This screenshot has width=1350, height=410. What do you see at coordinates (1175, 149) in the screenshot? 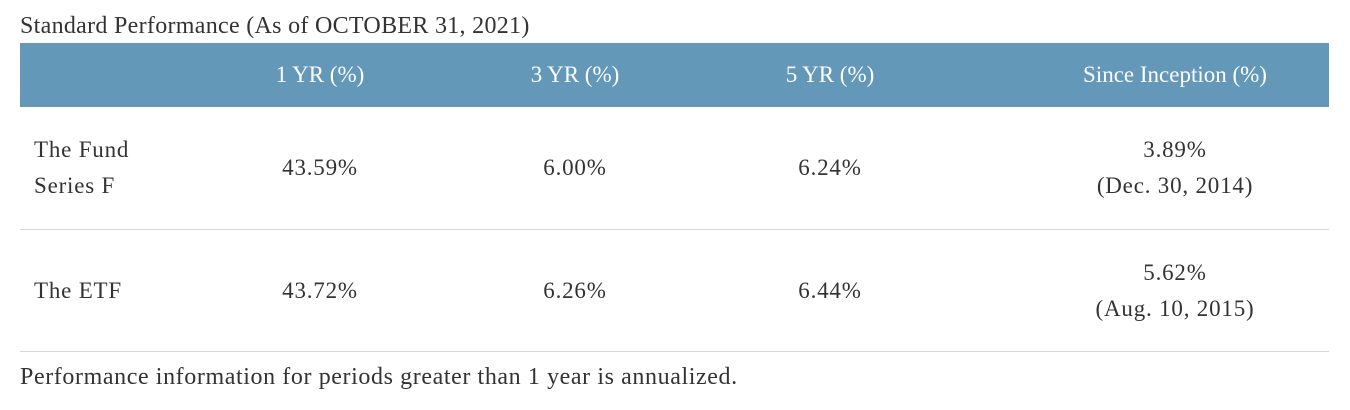
I see `since-inception-value: 3.89%` at bounding box center [1175, 149].